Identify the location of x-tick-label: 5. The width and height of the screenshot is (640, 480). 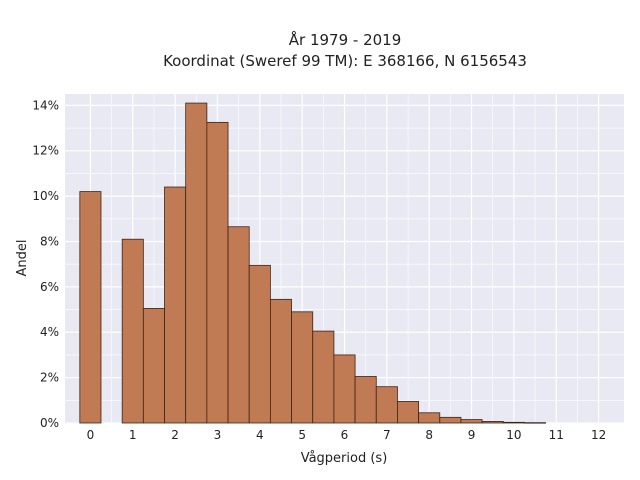
(302, 435).